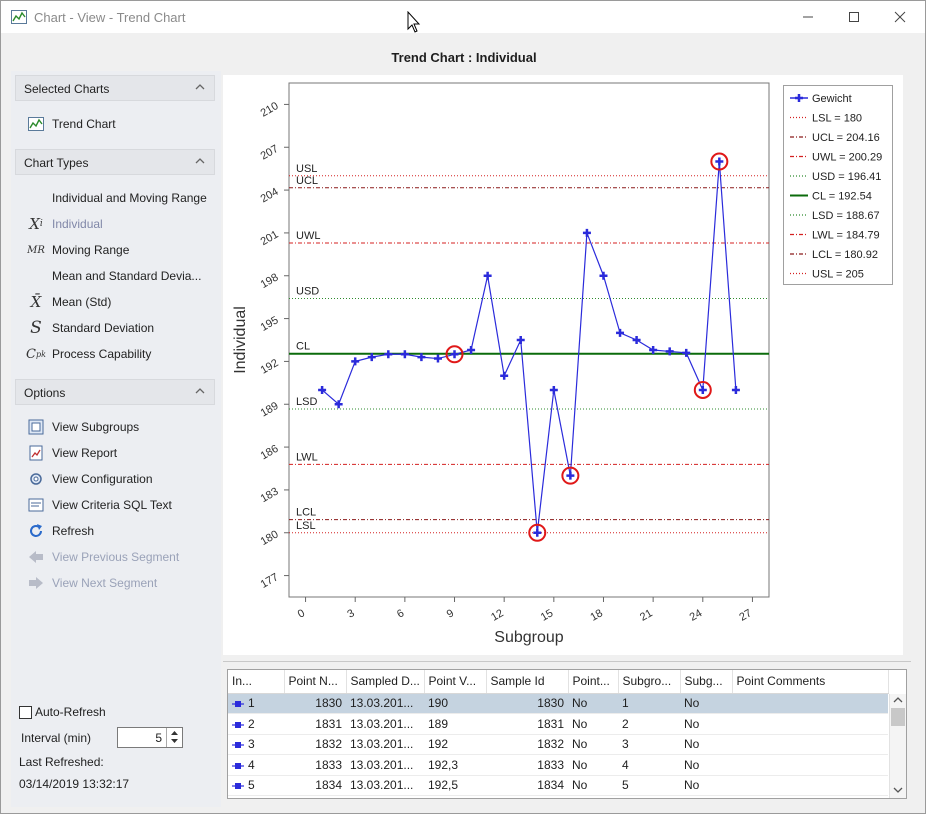 This screenshot has height=814, width=926. What do you see at coordinates (842, 197) in the screenshot?
I see `legend-label-cl: CL = 192.54` at bounding box center [842, 197].